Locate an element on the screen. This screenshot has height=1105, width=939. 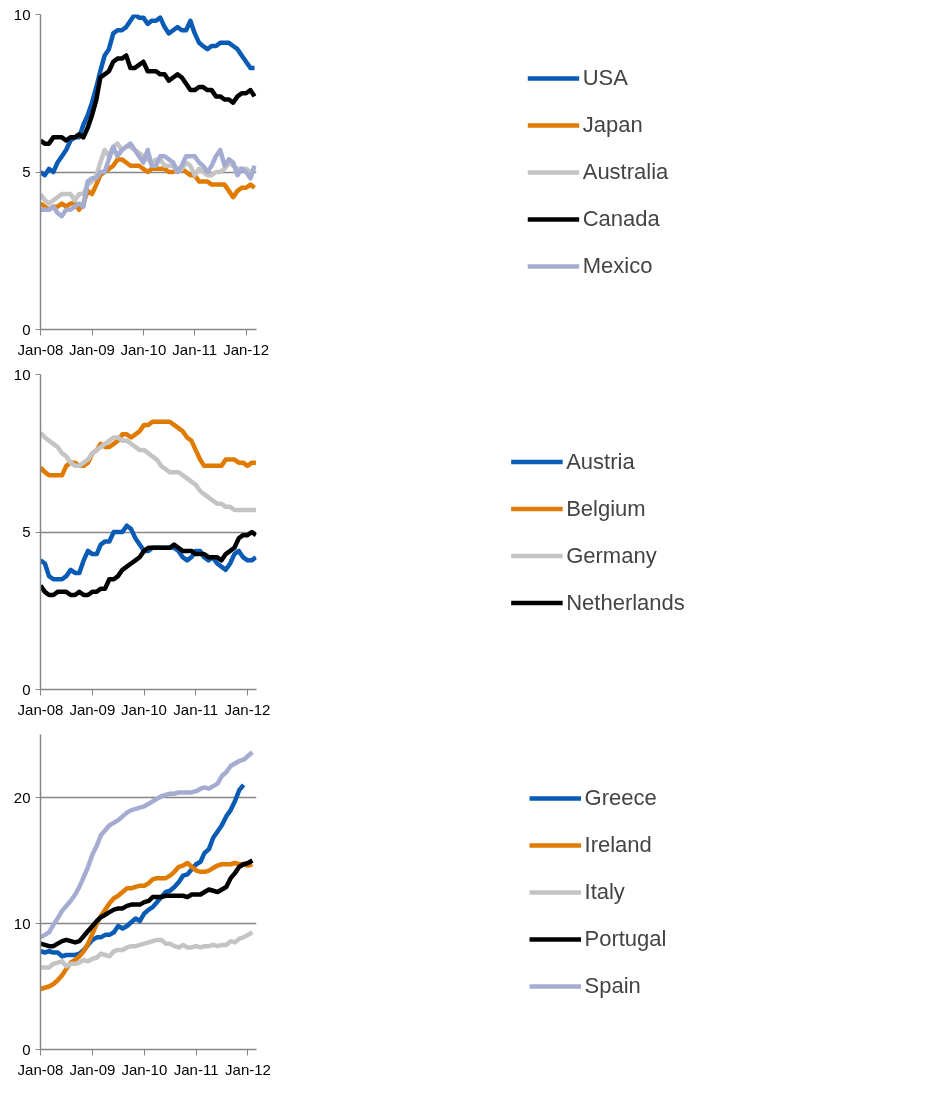
legend-label: Canada is located at coordinates (621, 218).